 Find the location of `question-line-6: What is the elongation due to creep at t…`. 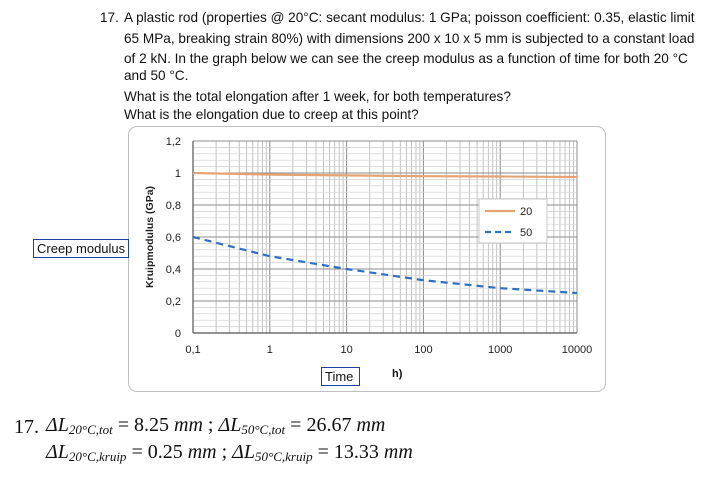

question-line-6: What is the elongation due to creep at t… is located at coordinates (271, 114).